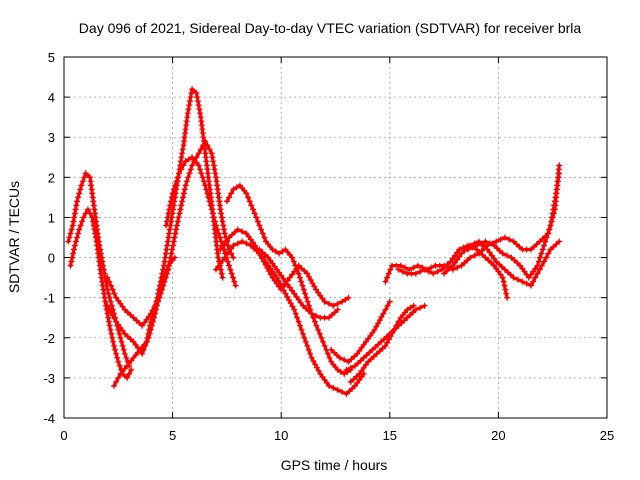 The image size is (640, 480). What do you see at coordinates (51, 97) in the screenshot?
I see `y-tick-label: 4` at bounding box center [51, 97].